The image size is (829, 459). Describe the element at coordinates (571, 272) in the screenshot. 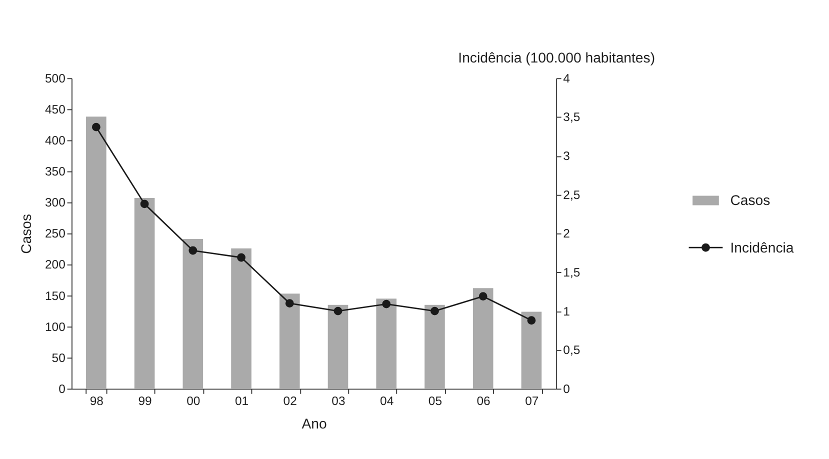

I see `y2-tick-label: 1,5` at that location.